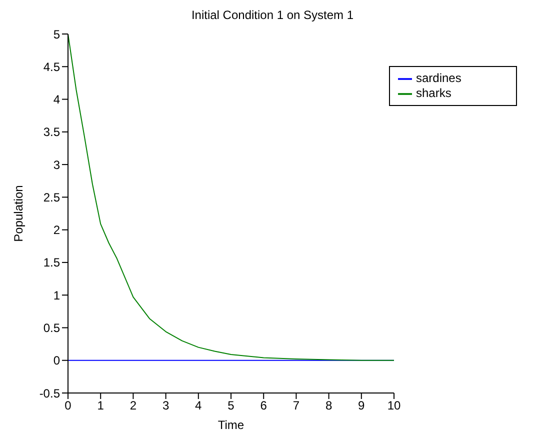  What do you see at coordinates (51, 197) in the screenshot?
I see `y-tick-label: 2.5` at bounding box center [51, 197].